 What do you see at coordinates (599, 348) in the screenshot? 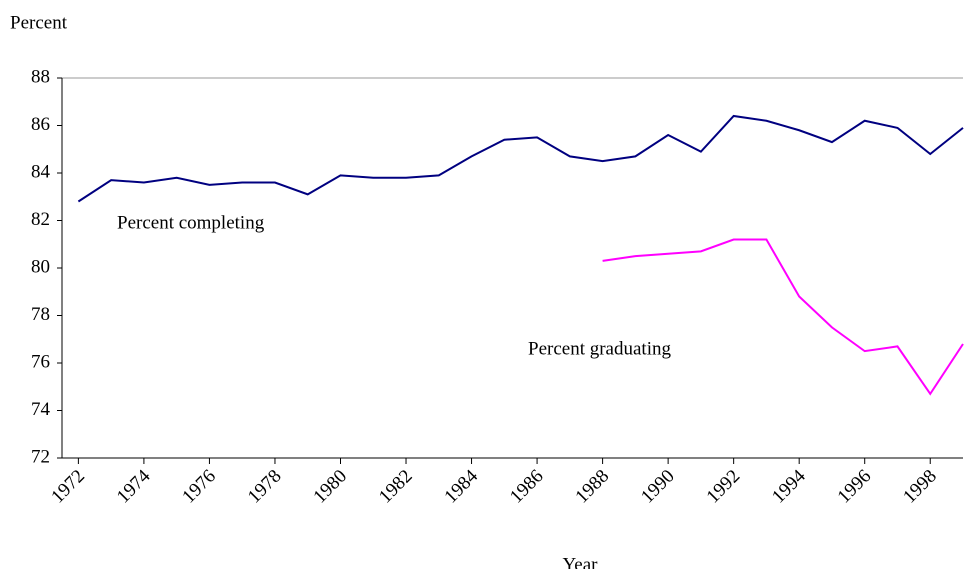
I see `annotation: Percent graduating` at bounding box center [599, 348].